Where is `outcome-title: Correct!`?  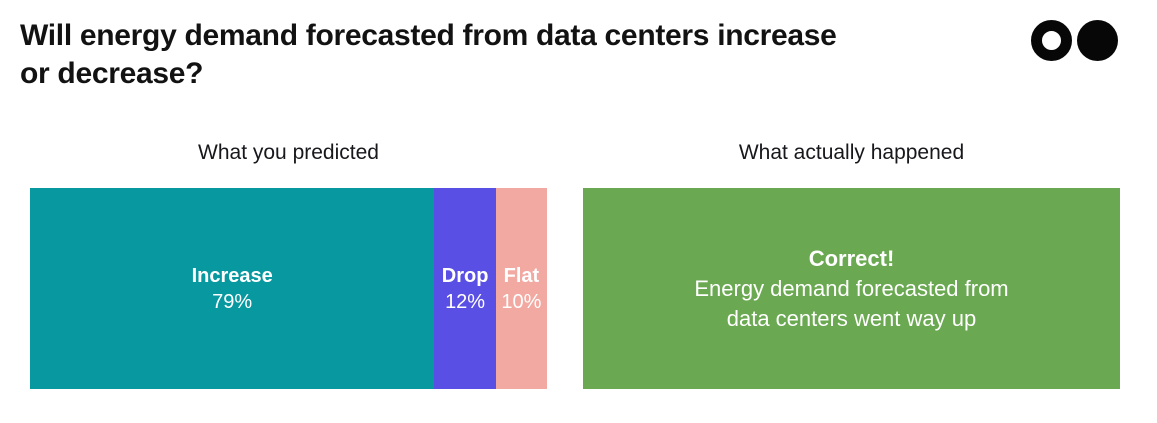
outcome-title: Correct! is located at coordinates (851, 258).